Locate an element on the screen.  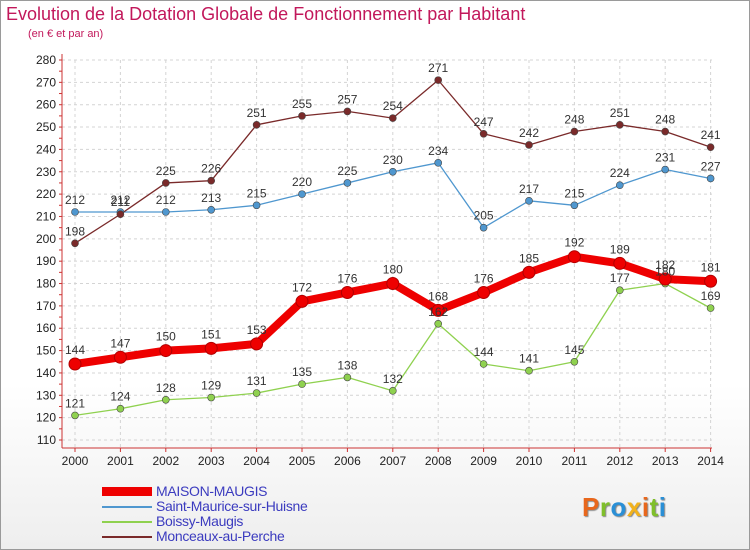
data-label: 255 is located at coordinates (302, 104).